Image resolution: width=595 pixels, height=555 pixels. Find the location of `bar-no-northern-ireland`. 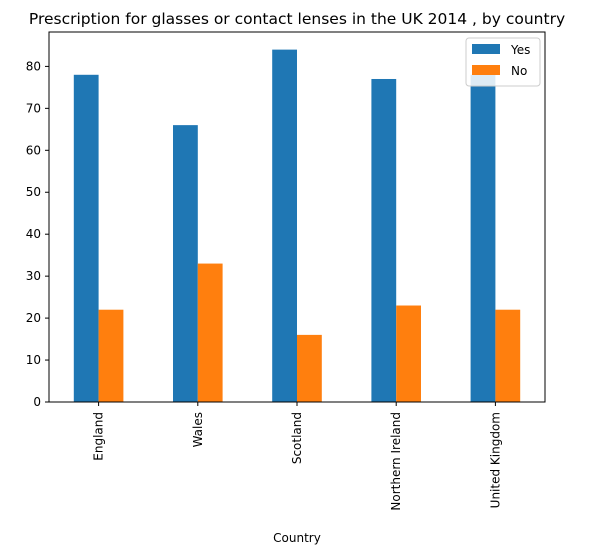

bar-no-northern-ireland is located at coordinates (408, 353).